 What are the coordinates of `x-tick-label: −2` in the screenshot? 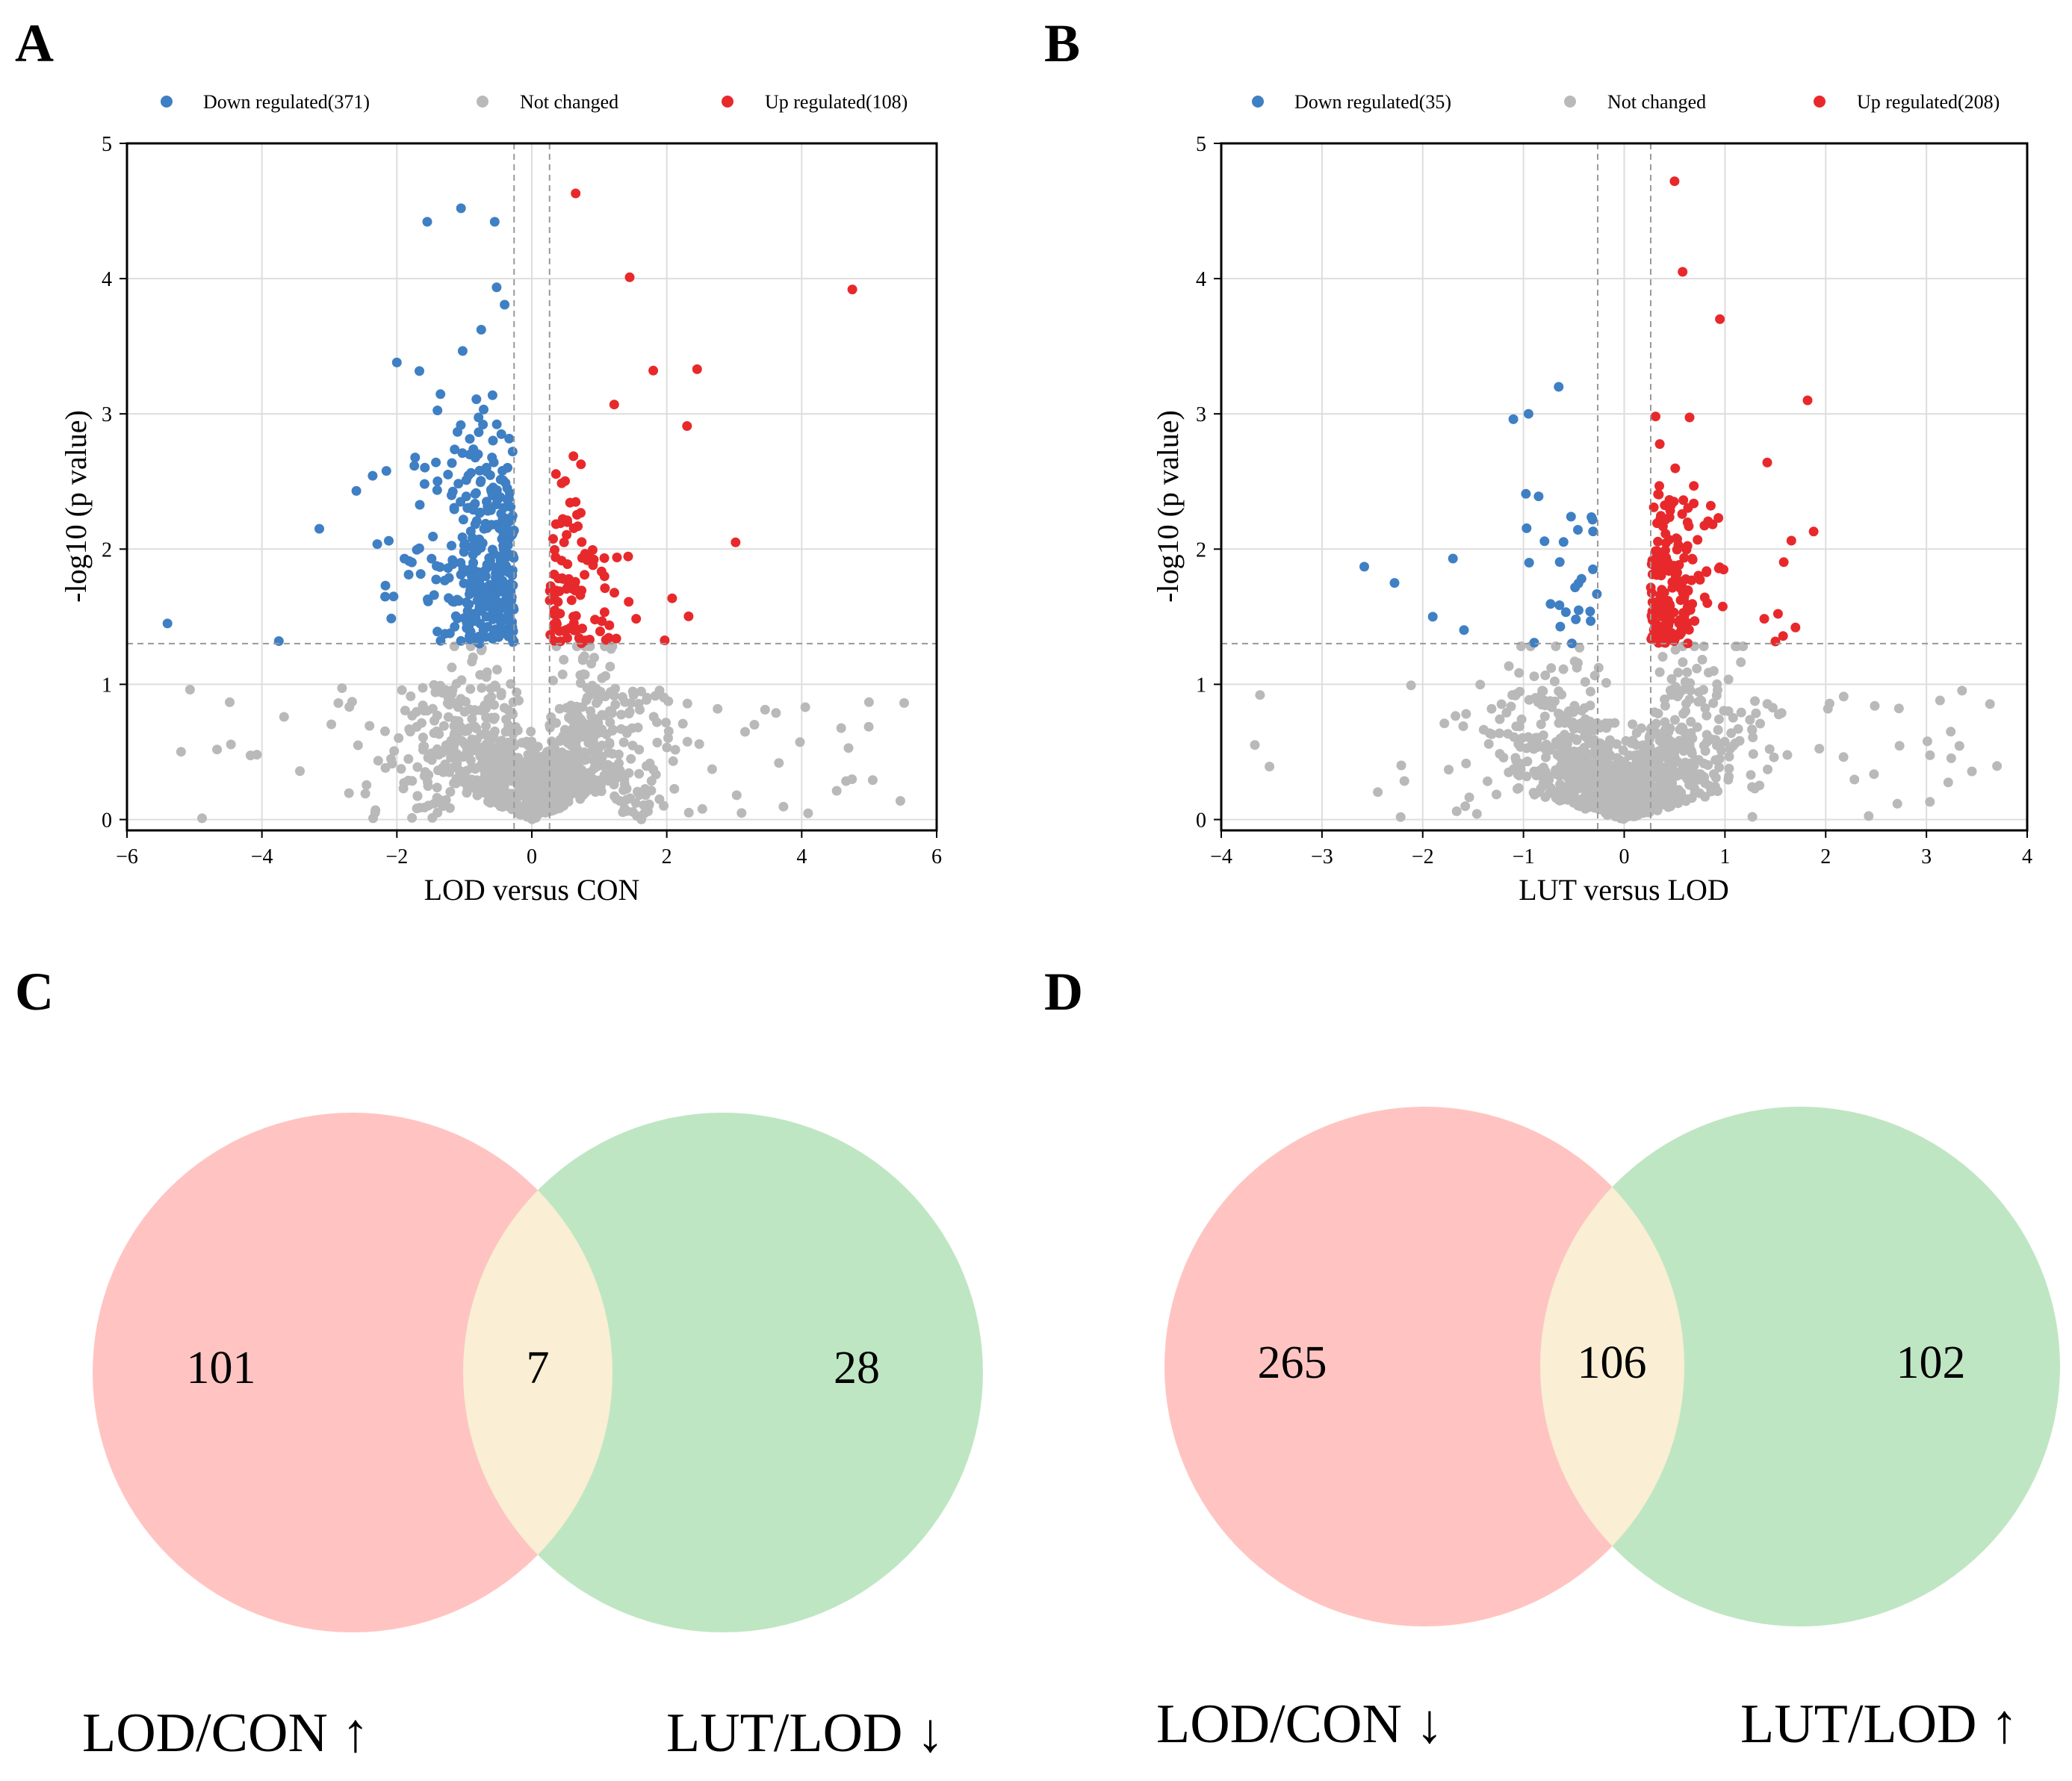 It's located at (1423, 856).